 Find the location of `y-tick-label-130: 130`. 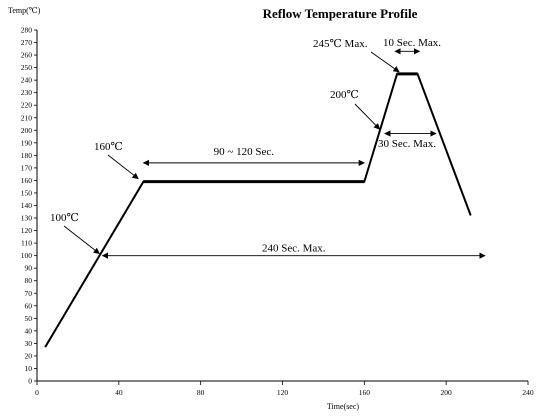

y-tick-label-130: 130 is located at coordinates (27, 218).